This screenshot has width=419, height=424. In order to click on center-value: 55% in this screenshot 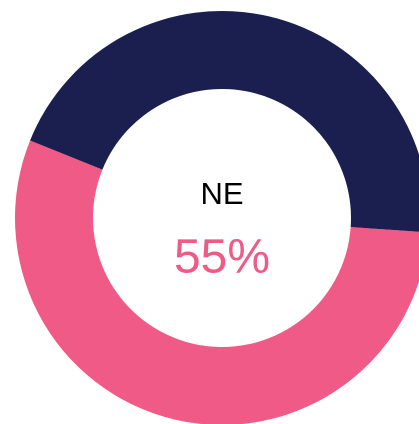, I will do `click(222, 257)`.